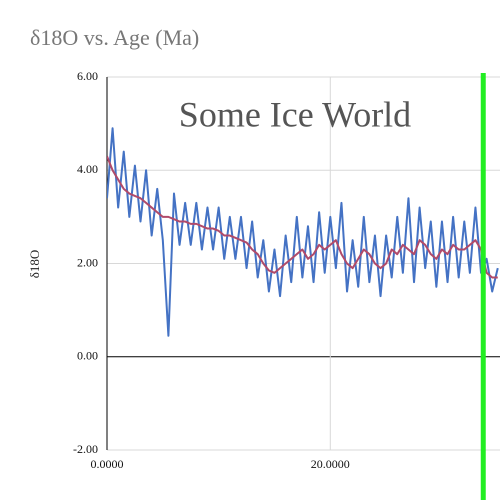 This screenshot has height=500, width=500. I want to click on y-axis-label: δ18O, so click(34, 264).